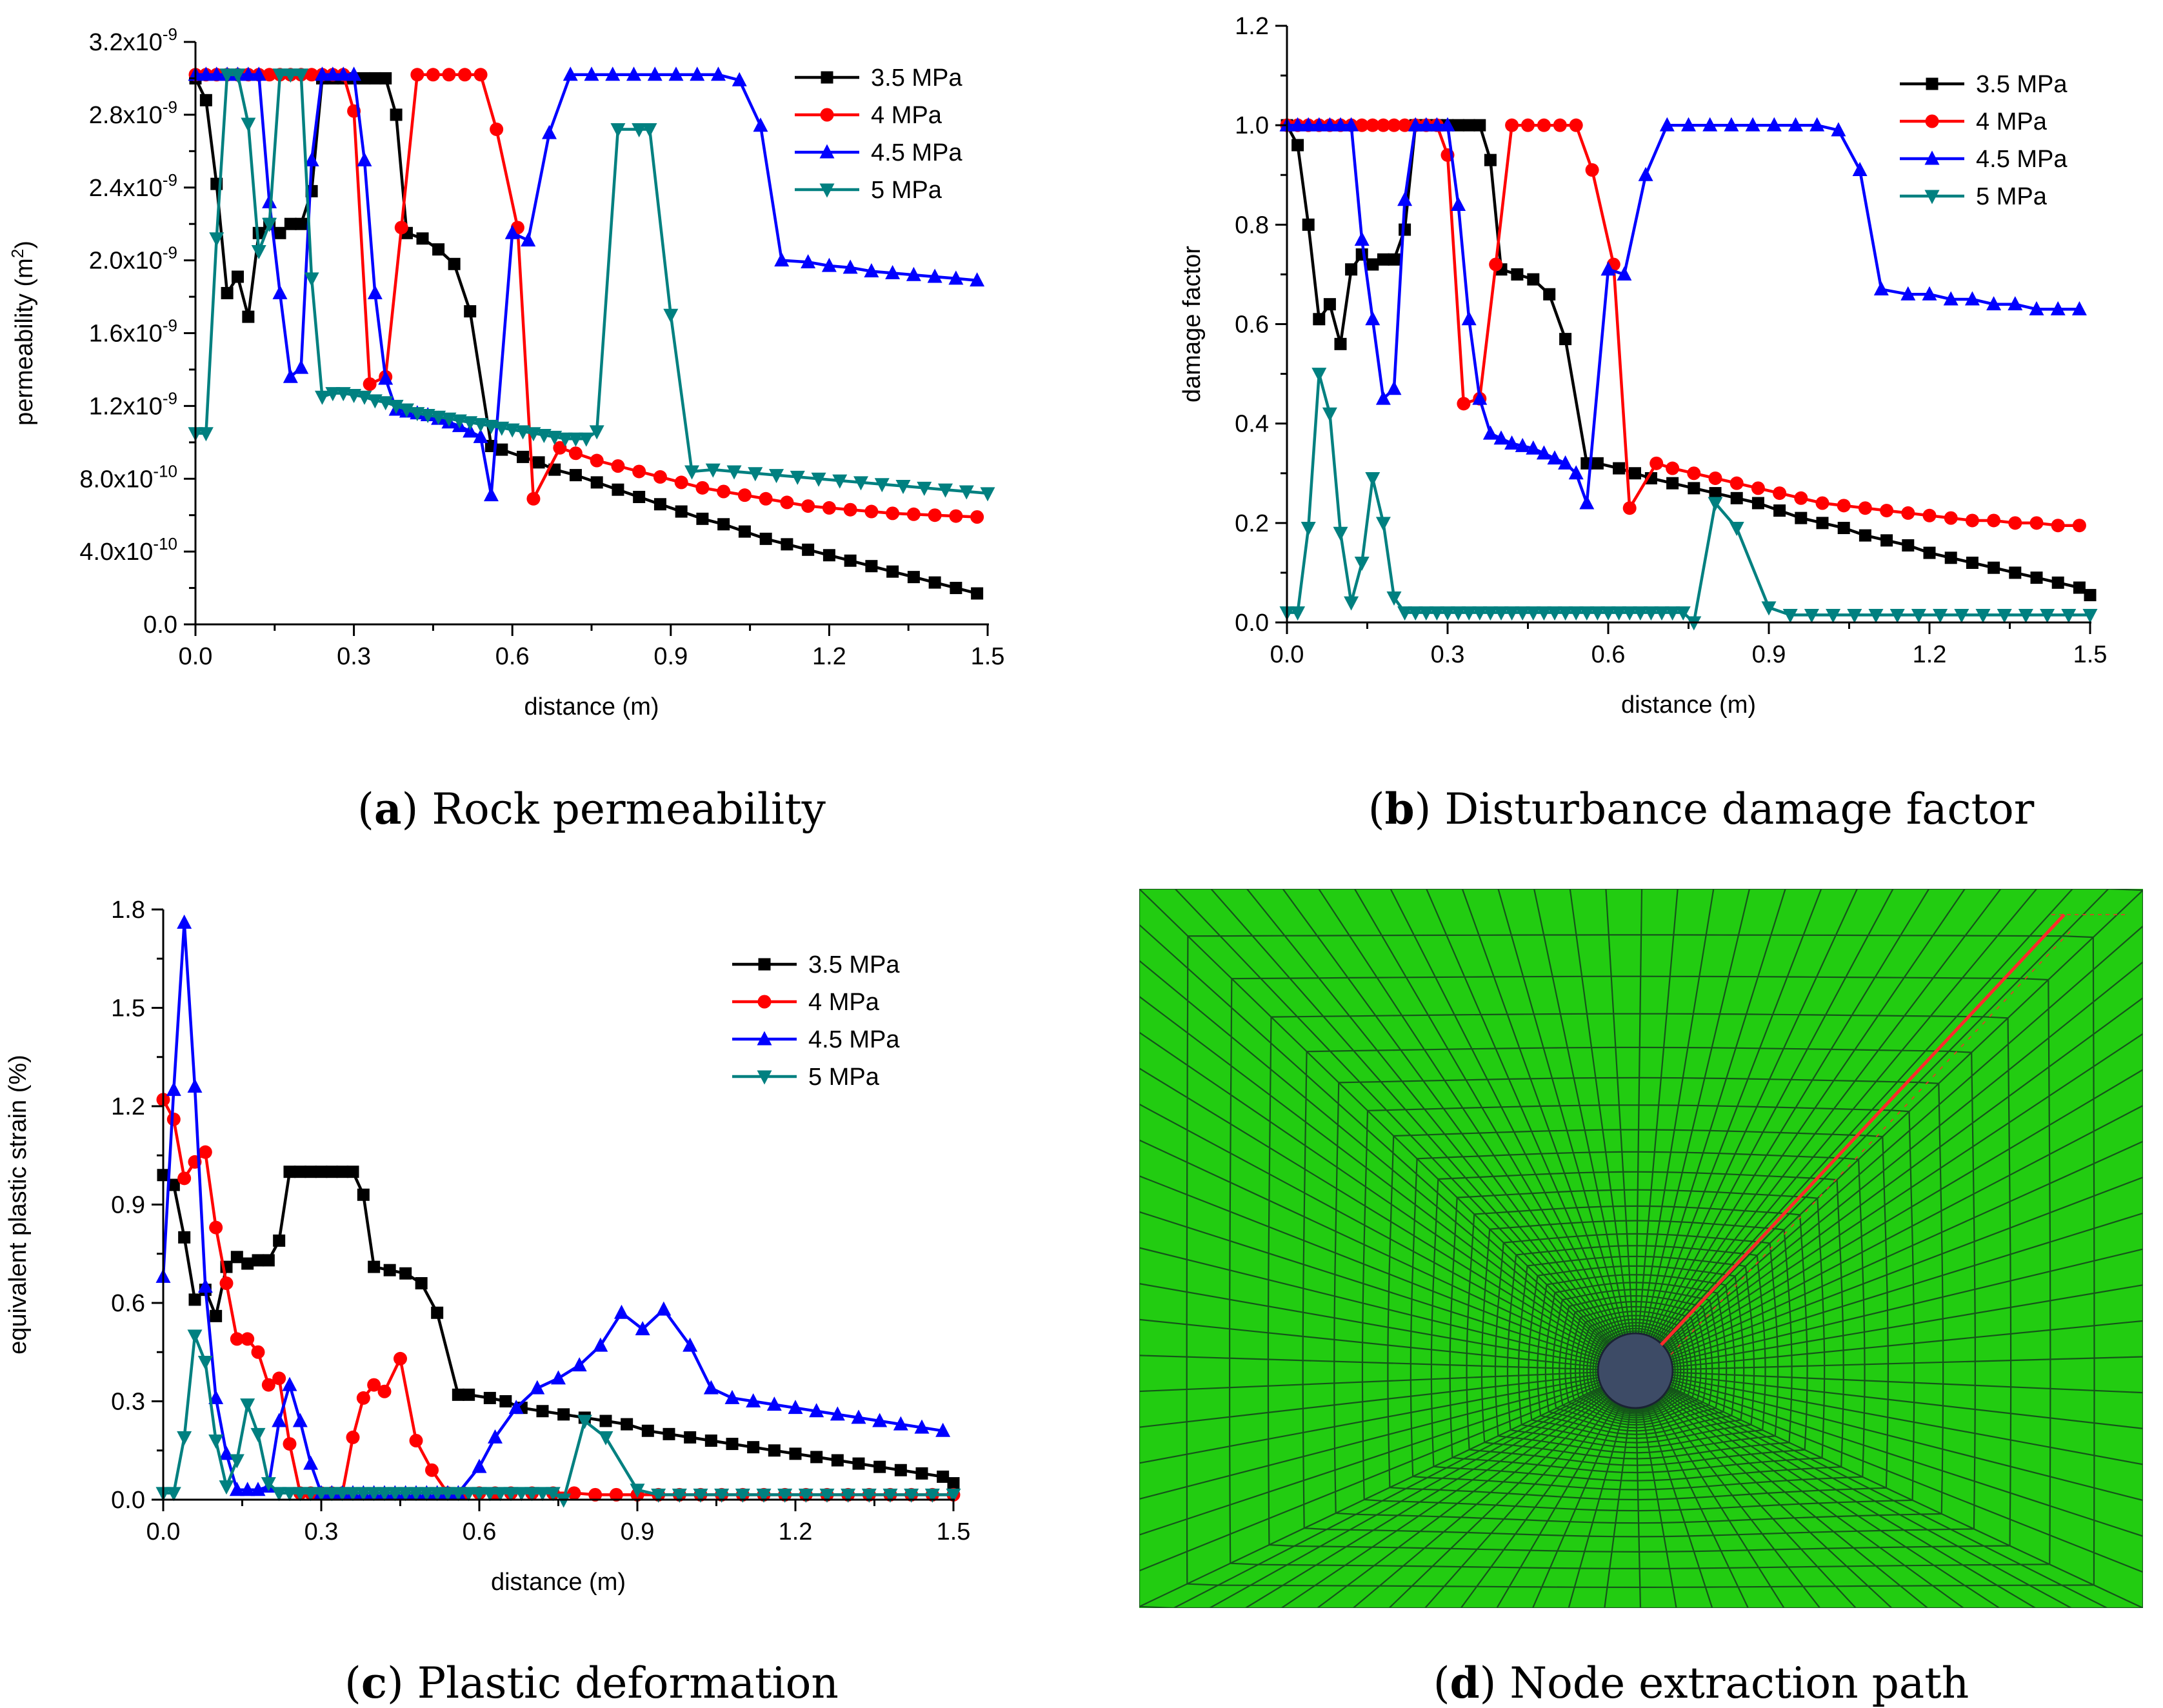 The image size is (2163, 1708). I want to click on y-tick-label: 0.9, so click(128, 1205).